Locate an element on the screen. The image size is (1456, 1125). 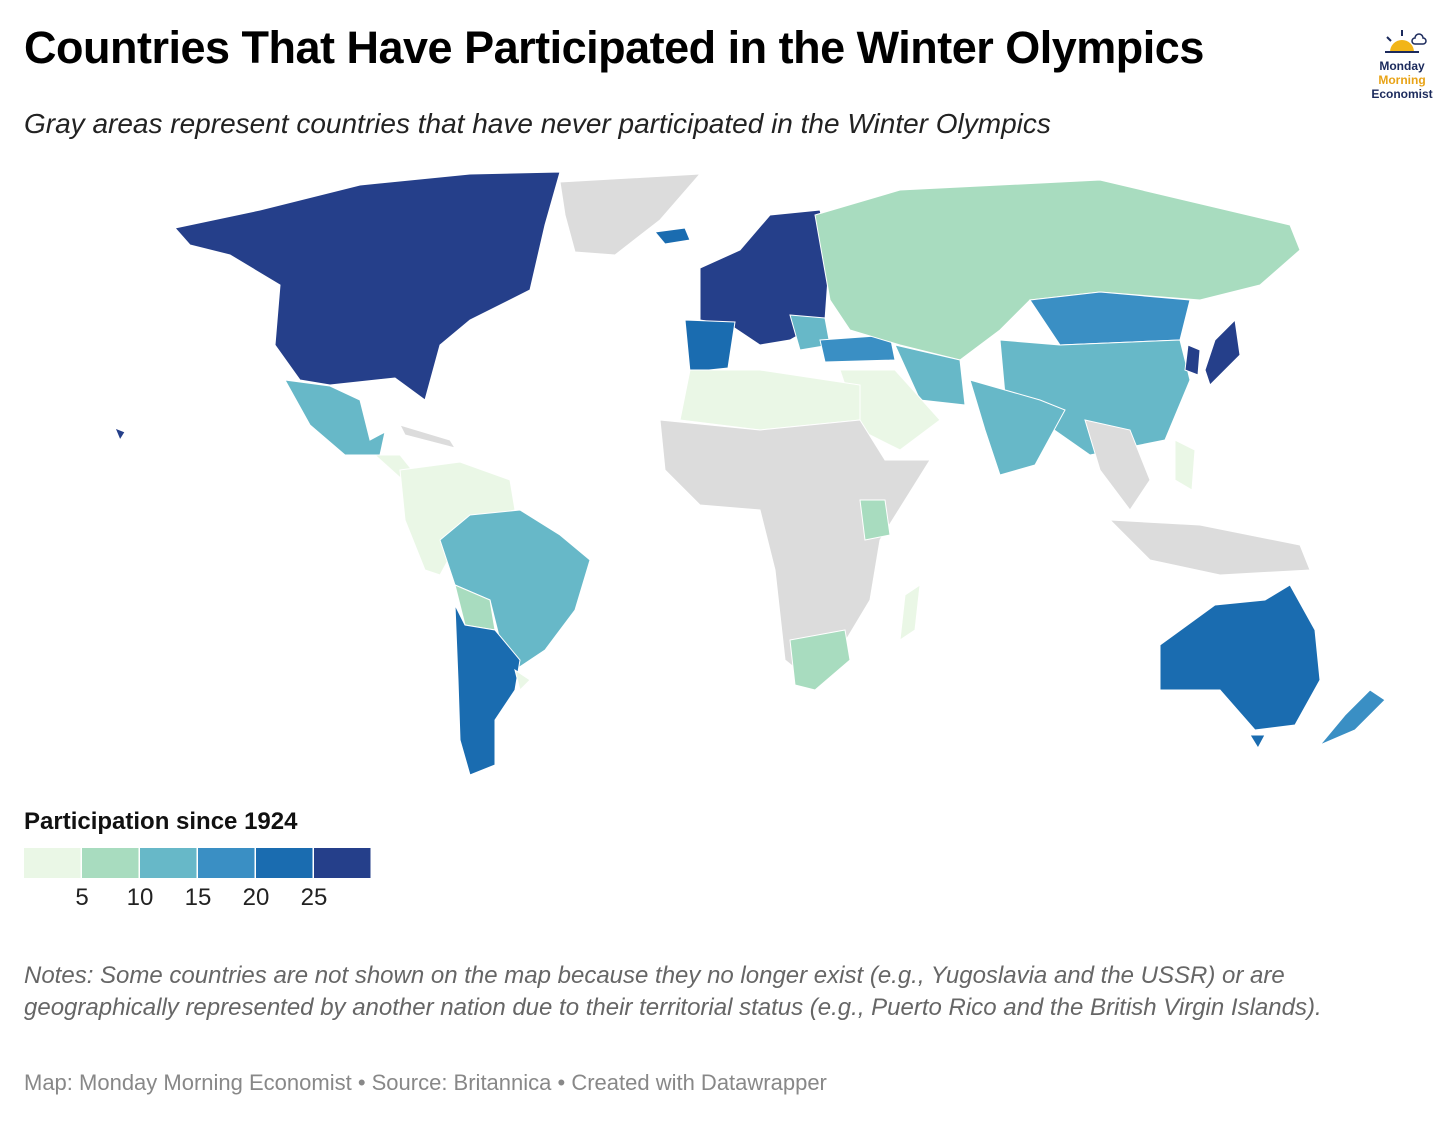
kenya is located at coordinates (875, 520).